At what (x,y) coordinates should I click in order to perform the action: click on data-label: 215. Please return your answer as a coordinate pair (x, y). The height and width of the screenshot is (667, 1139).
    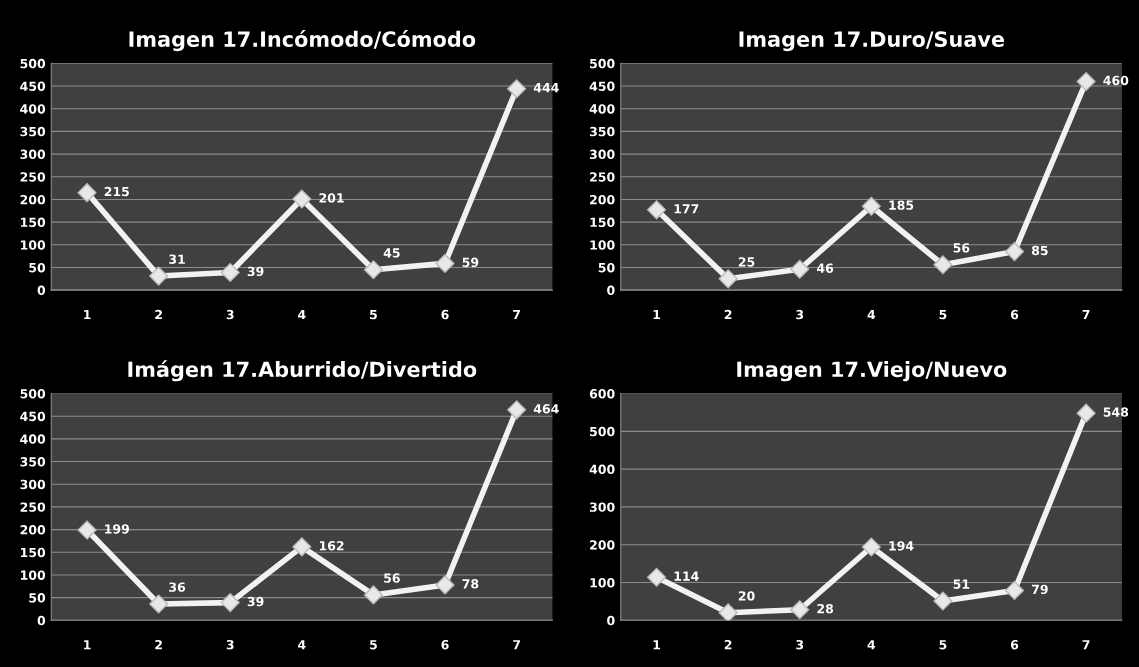
    Looking at the image, I should click on (116, 191).